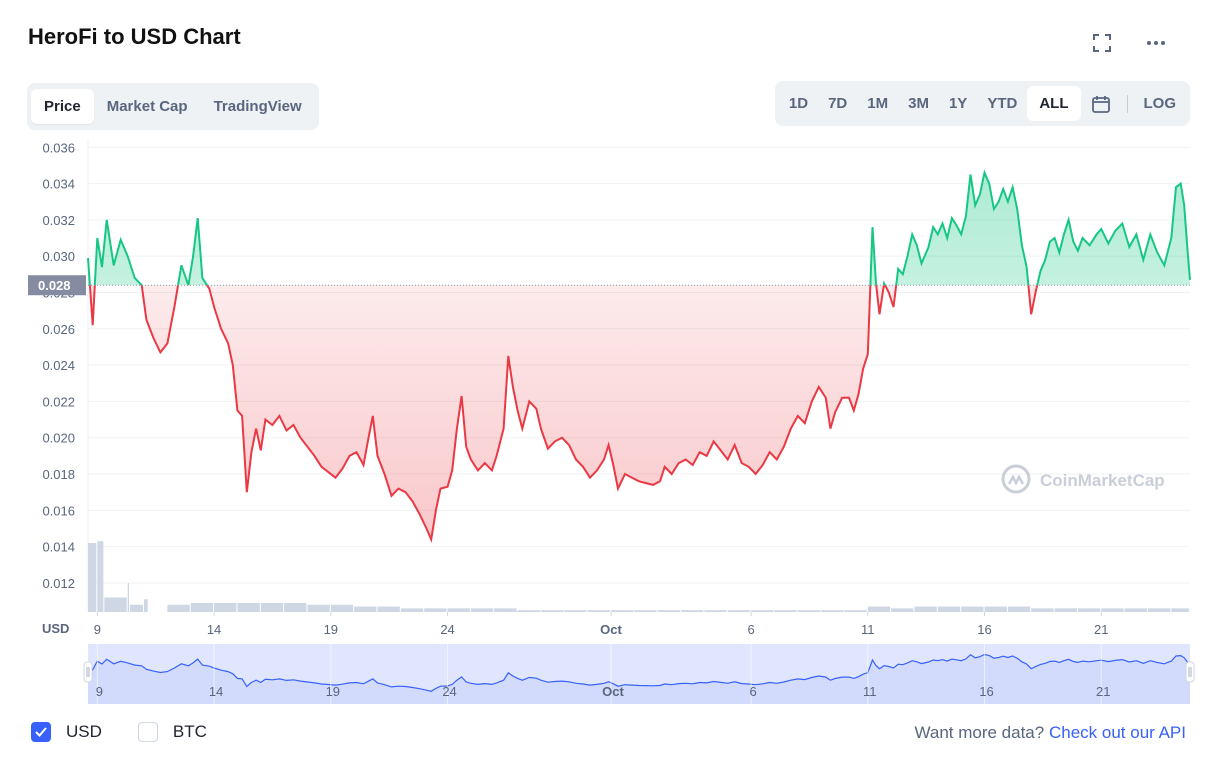  Describe the element at coordinates (979, 732) in the screenshot. I see `api-prompt: Want more data?` at that location.